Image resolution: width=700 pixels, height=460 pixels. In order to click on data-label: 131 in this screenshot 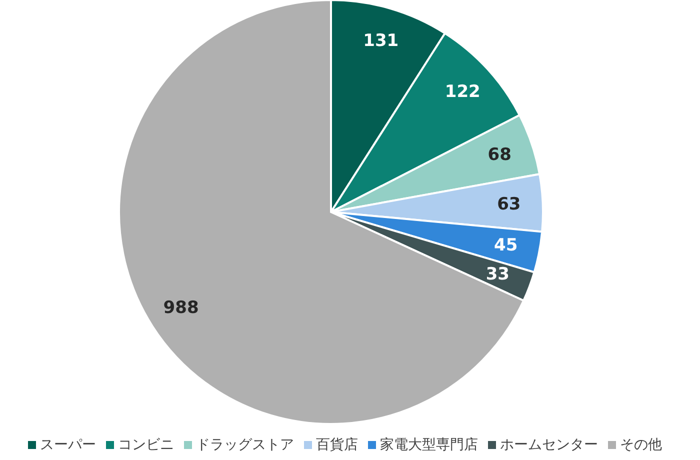, I will do `click(381, 41)`.